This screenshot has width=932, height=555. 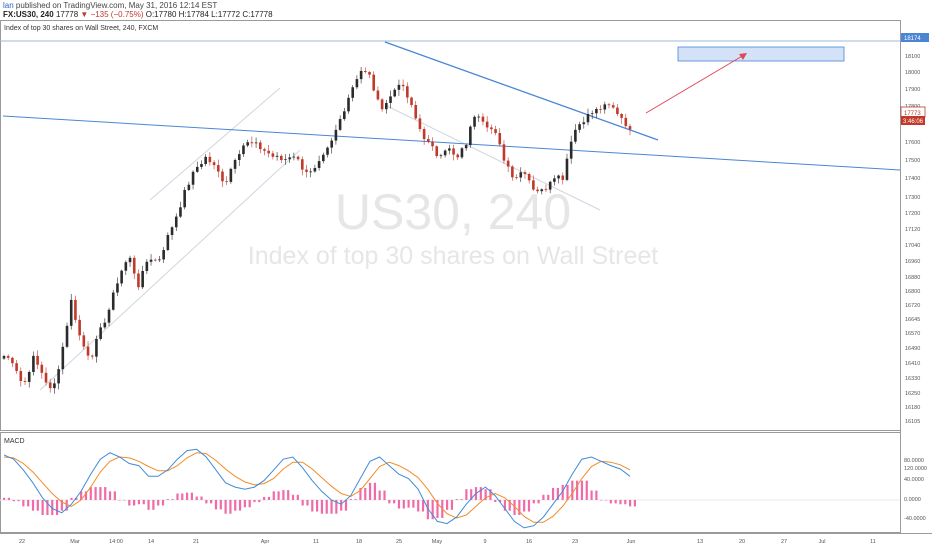 I want to click on symbol: FX:US30, 240, so click(x=28, y=14).